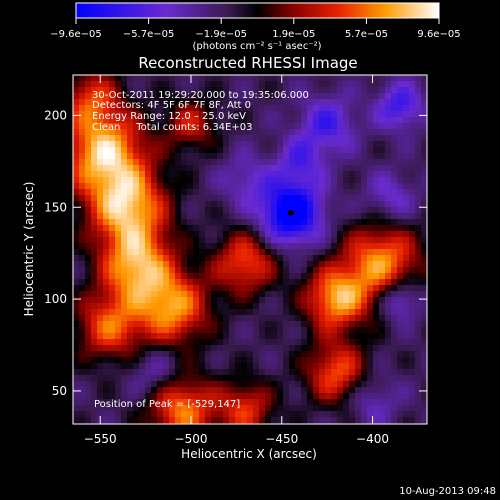 The width and height of the screenshot is (500, 500). I want to click on y-axis-label: Heliocentric Y (arcsec), so click(29, 249).